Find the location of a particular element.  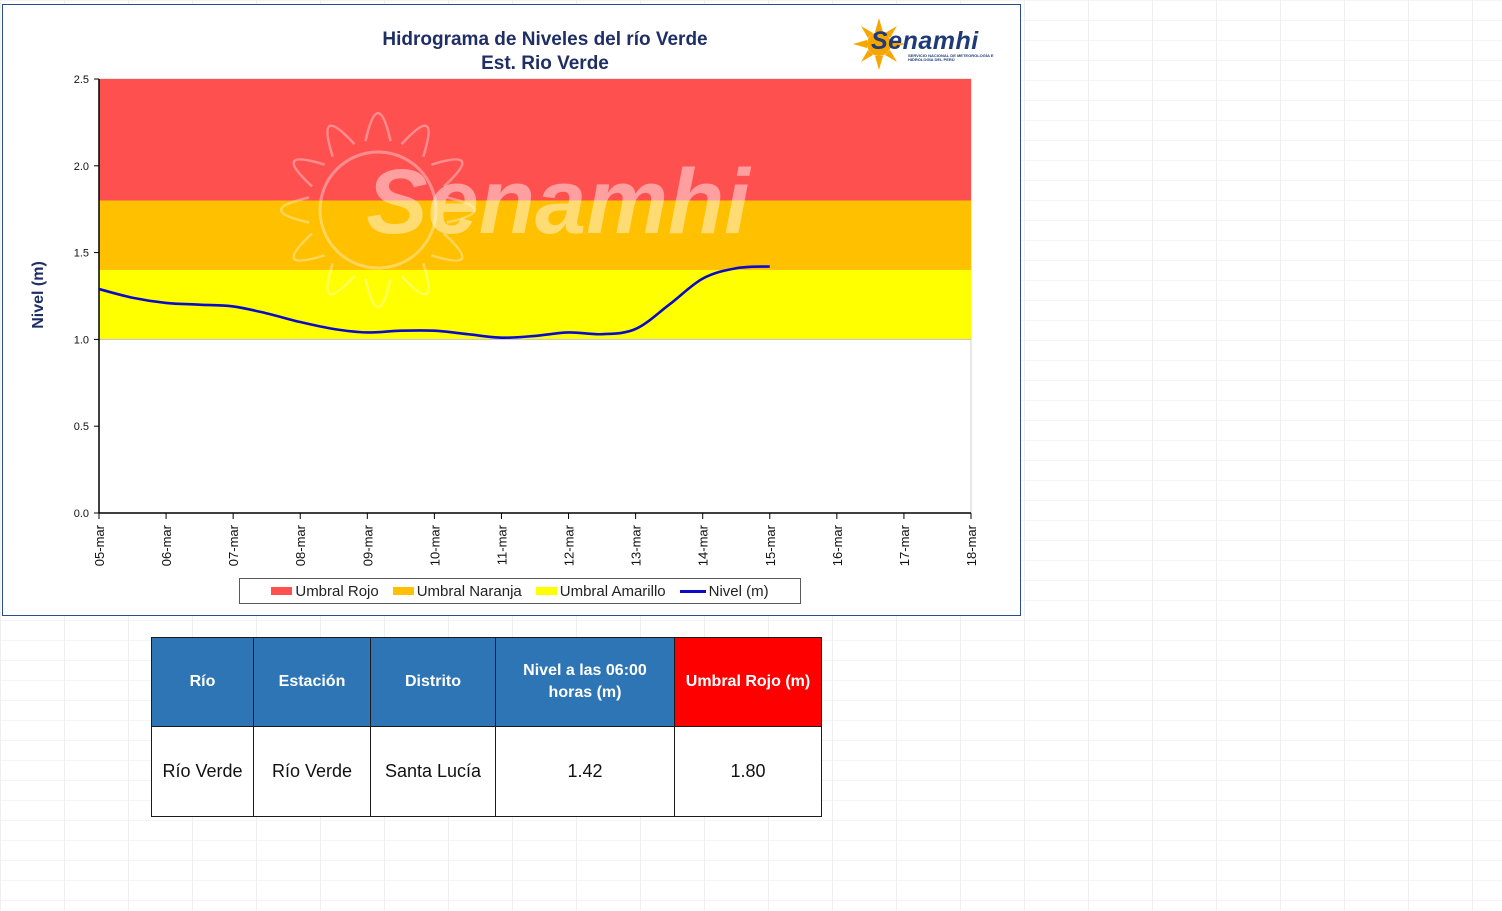

x-tick-label: 07-mar is located at coordinates (233, 545).